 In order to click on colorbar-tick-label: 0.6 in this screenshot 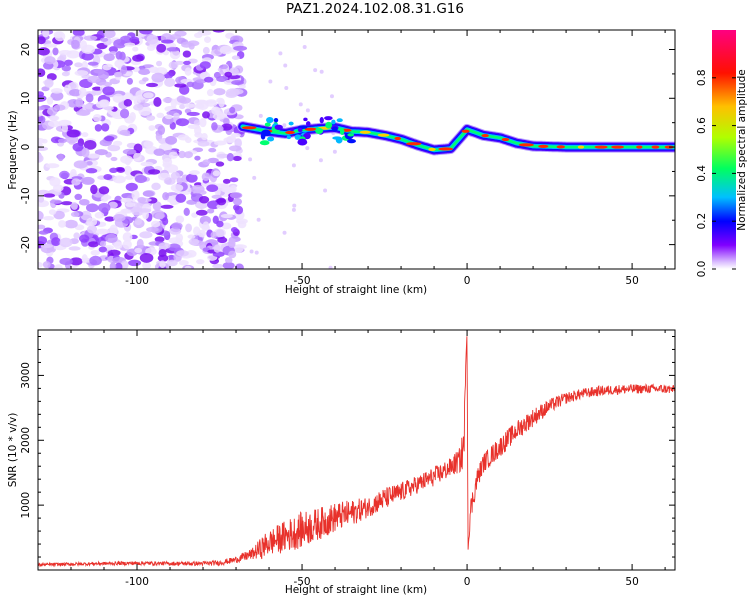, I will do `click(702, 125)`.